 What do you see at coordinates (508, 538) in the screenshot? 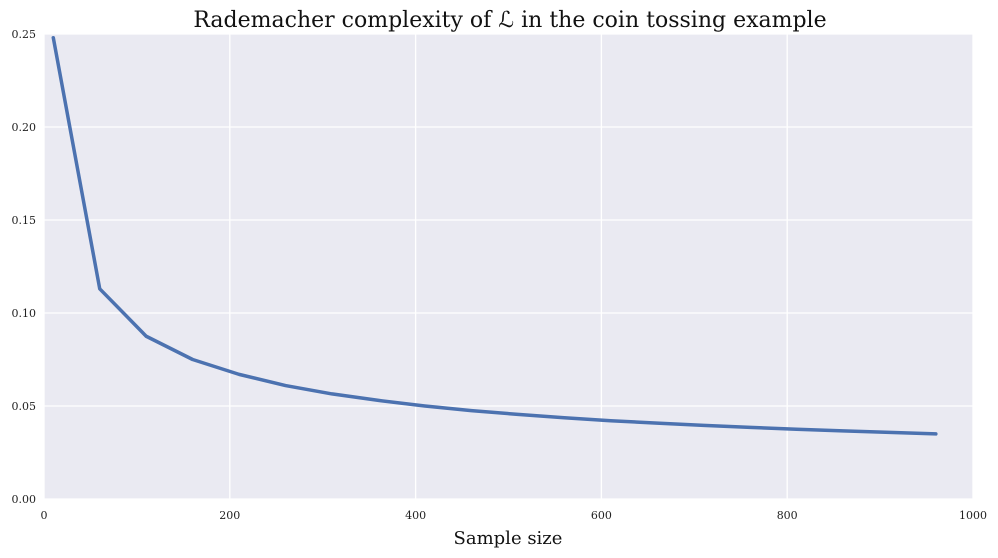
I see `x-axis-label: Sample size` at bounding box center [508, 538].